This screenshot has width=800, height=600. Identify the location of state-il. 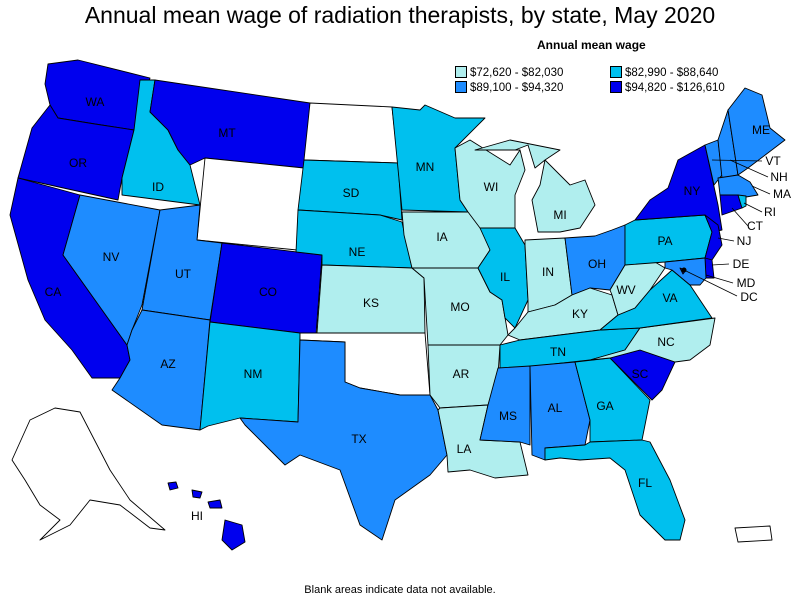
(503, 278).